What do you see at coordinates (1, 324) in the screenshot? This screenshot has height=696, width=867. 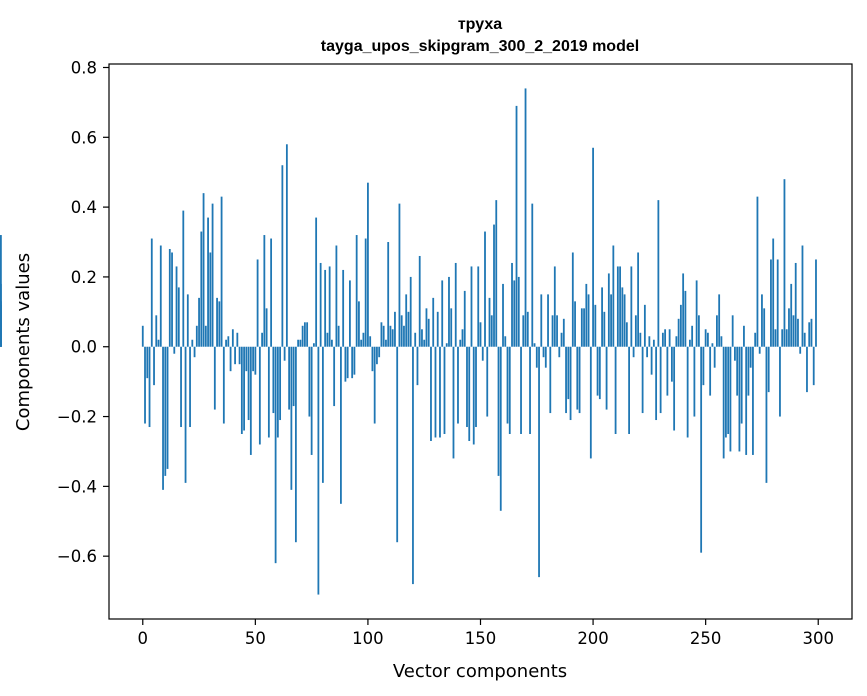 I see `bar-undefined` at bounding box center [1, 324].